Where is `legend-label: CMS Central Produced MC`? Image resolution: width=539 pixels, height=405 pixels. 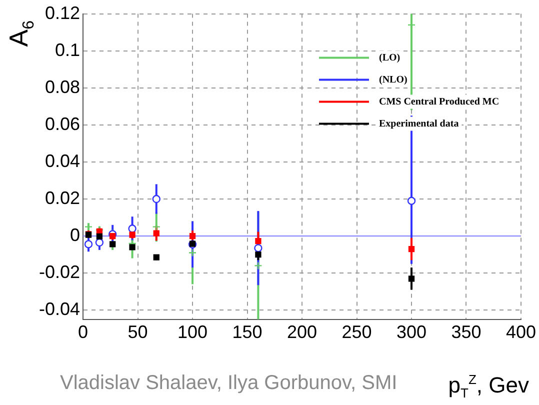 legend-label: CMS Central Produced MC is located at coordinates (439, 102).